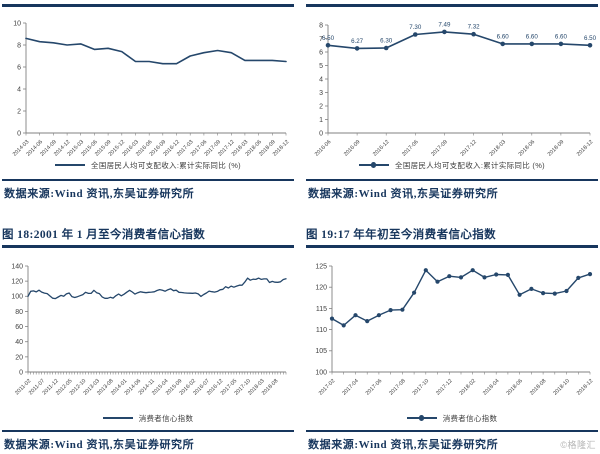 Image resolution: width=600 pixels, height=454 pixels. Describe the element at coordinates (321, 120) in the screenshot. I see `svg-text: 1` at that location.